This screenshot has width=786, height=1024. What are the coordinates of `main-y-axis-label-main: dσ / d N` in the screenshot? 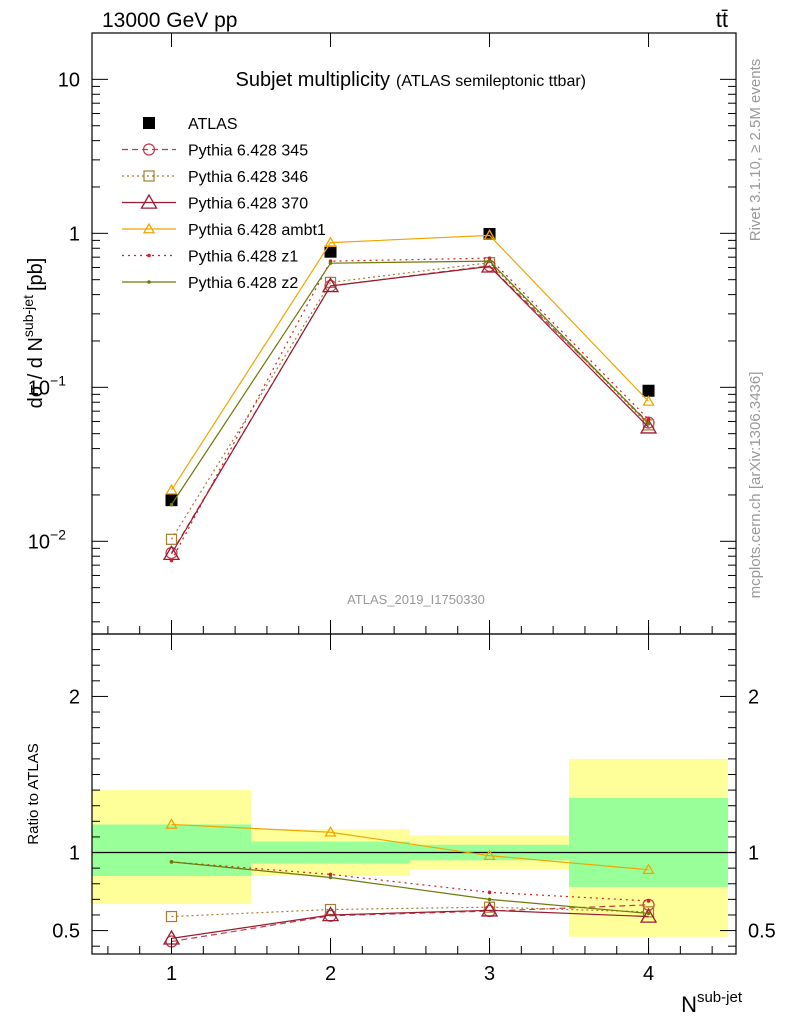 It's located at (36, 372).